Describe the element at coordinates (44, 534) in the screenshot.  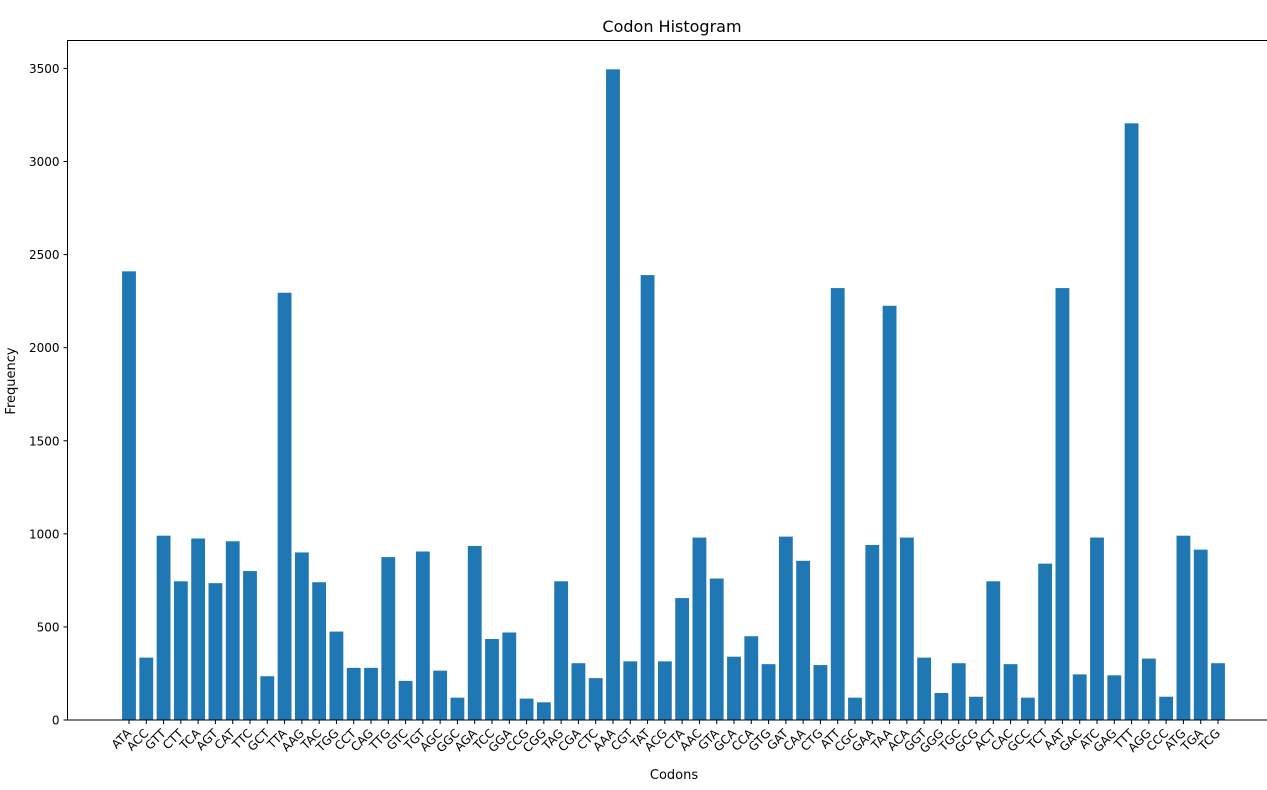
I see `y-tick-label: 1000` at that location.